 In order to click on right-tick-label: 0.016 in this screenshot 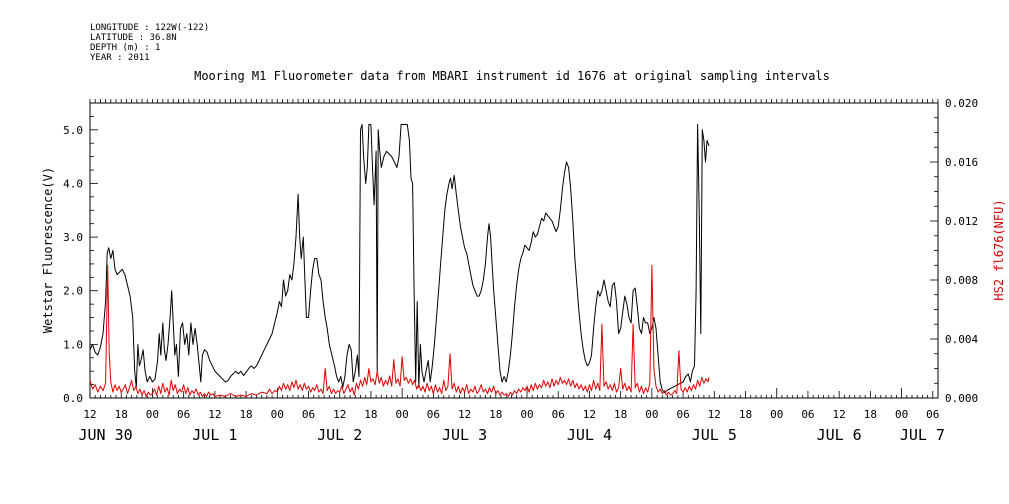, I will do `click(961, 162)`.